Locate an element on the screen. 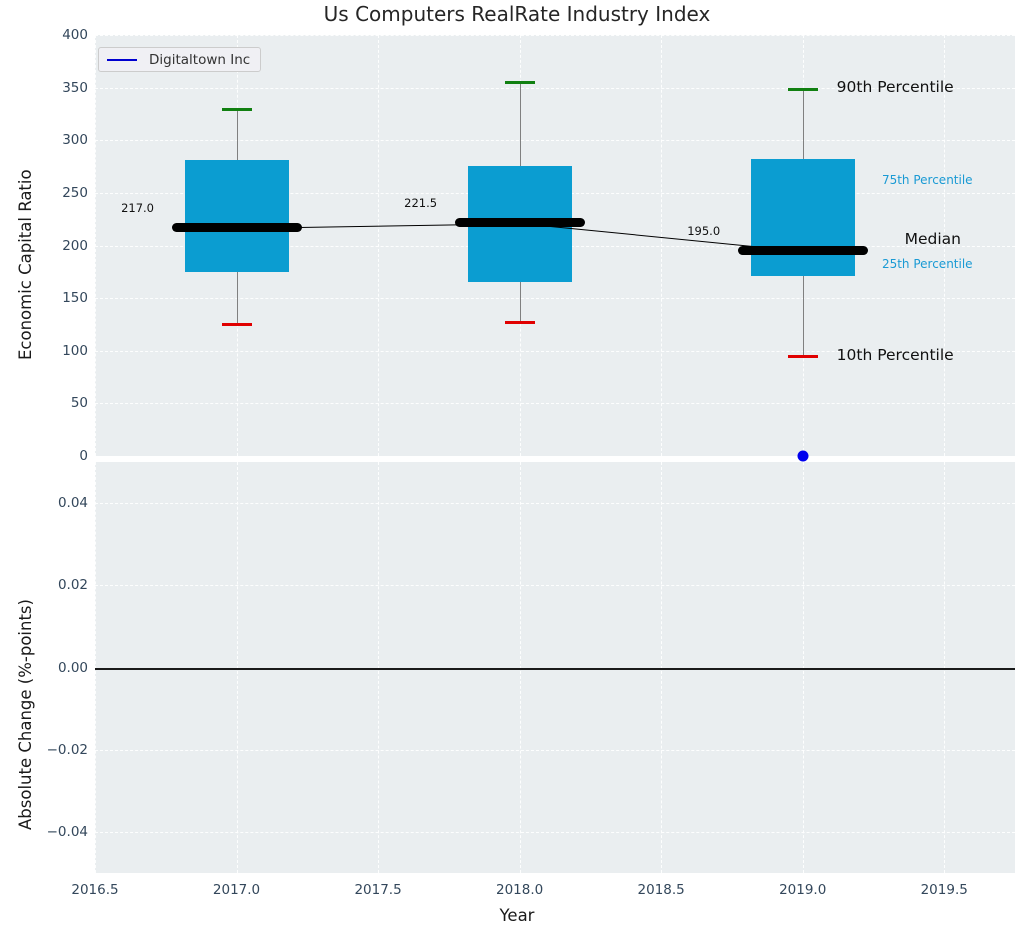 This screenshot has height=942, width=1034. company-marker-digitaltown is located at coordinates (803, 456).